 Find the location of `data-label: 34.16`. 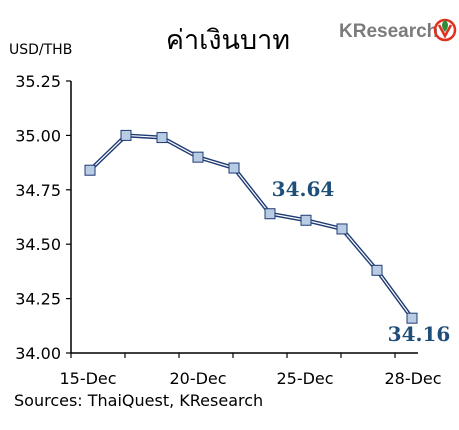

data-label: 34.16 is located at coordinates (419, 334).